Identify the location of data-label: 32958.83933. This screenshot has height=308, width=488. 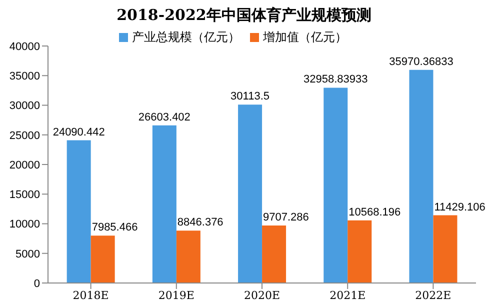
(336, 80).